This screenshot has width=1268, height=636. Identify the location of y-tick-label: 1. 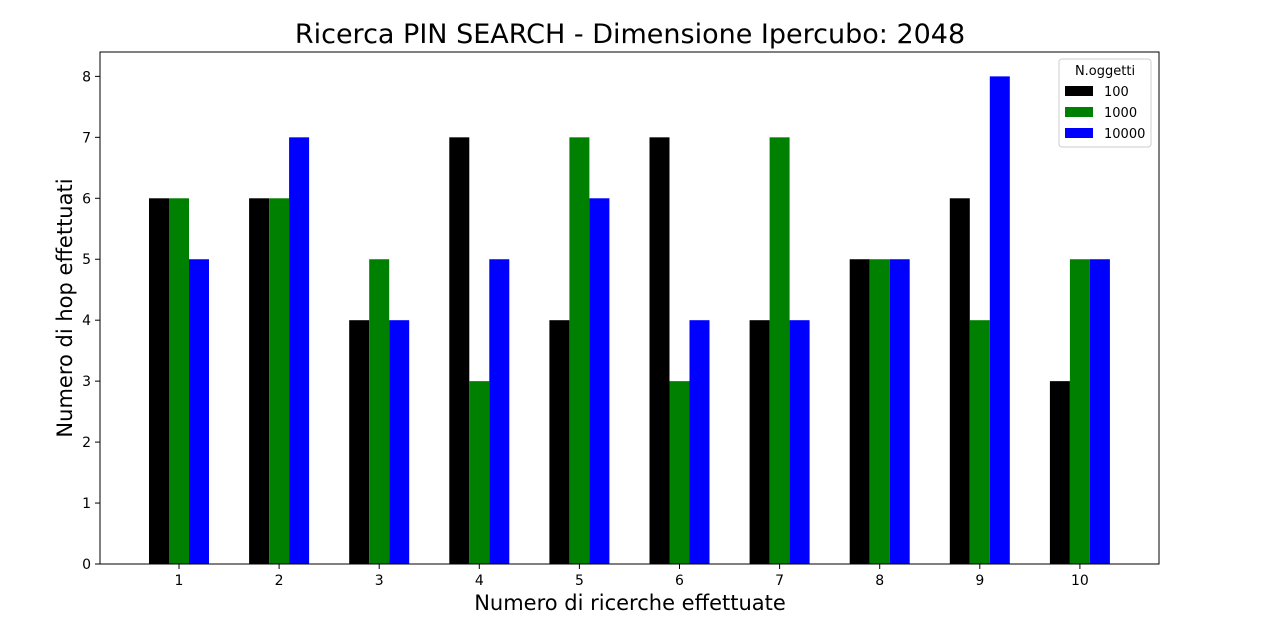
(86, 504).